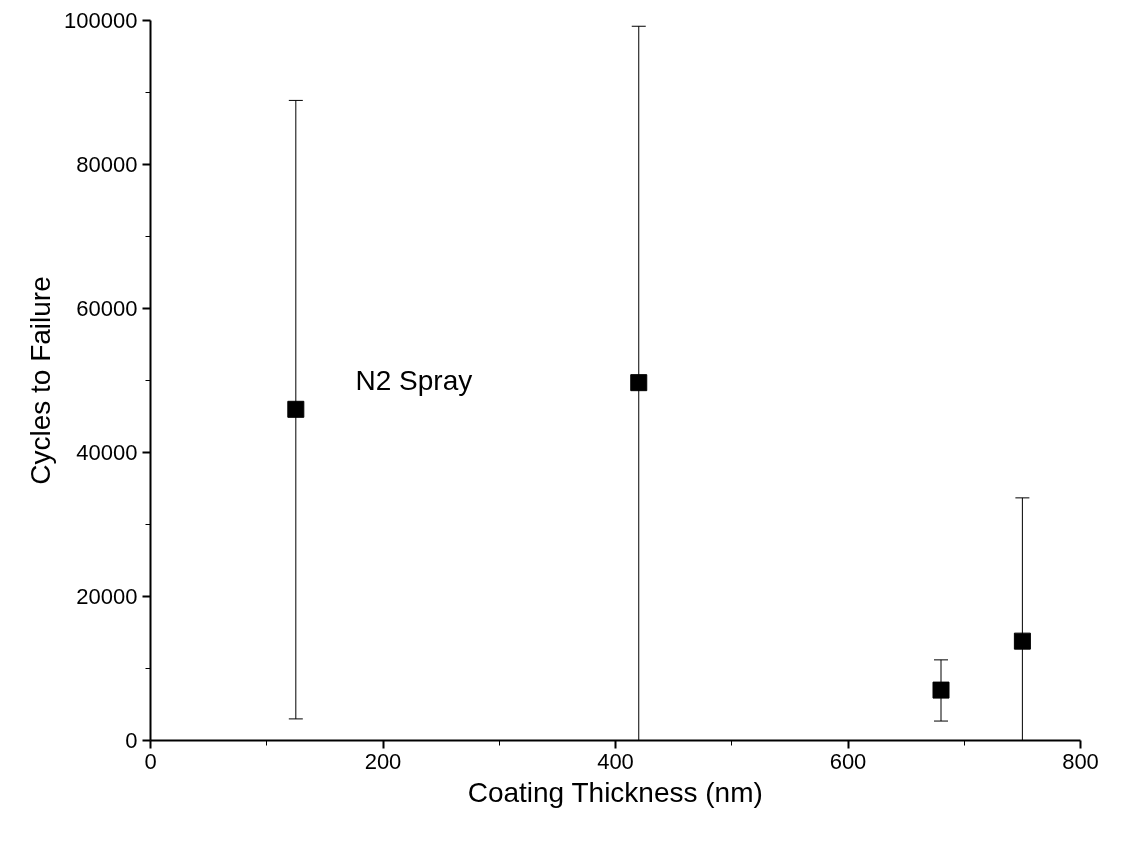 The image size is (1122, 868). What do you see at coordinates (107, 308) in the screenshot?
I see `y-tick-label: 60000` at bounding box center [107, 308].